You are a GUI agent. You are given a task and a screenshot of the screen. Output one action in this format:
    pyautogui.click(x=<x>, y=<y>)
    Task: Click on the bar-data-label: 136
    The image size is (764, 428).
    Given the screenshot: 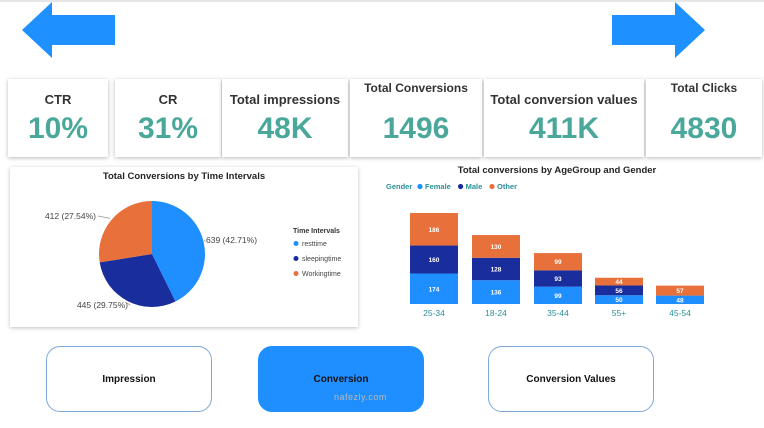 What is the action you would take?
    pyautogui.click(x=496, y=293)
    